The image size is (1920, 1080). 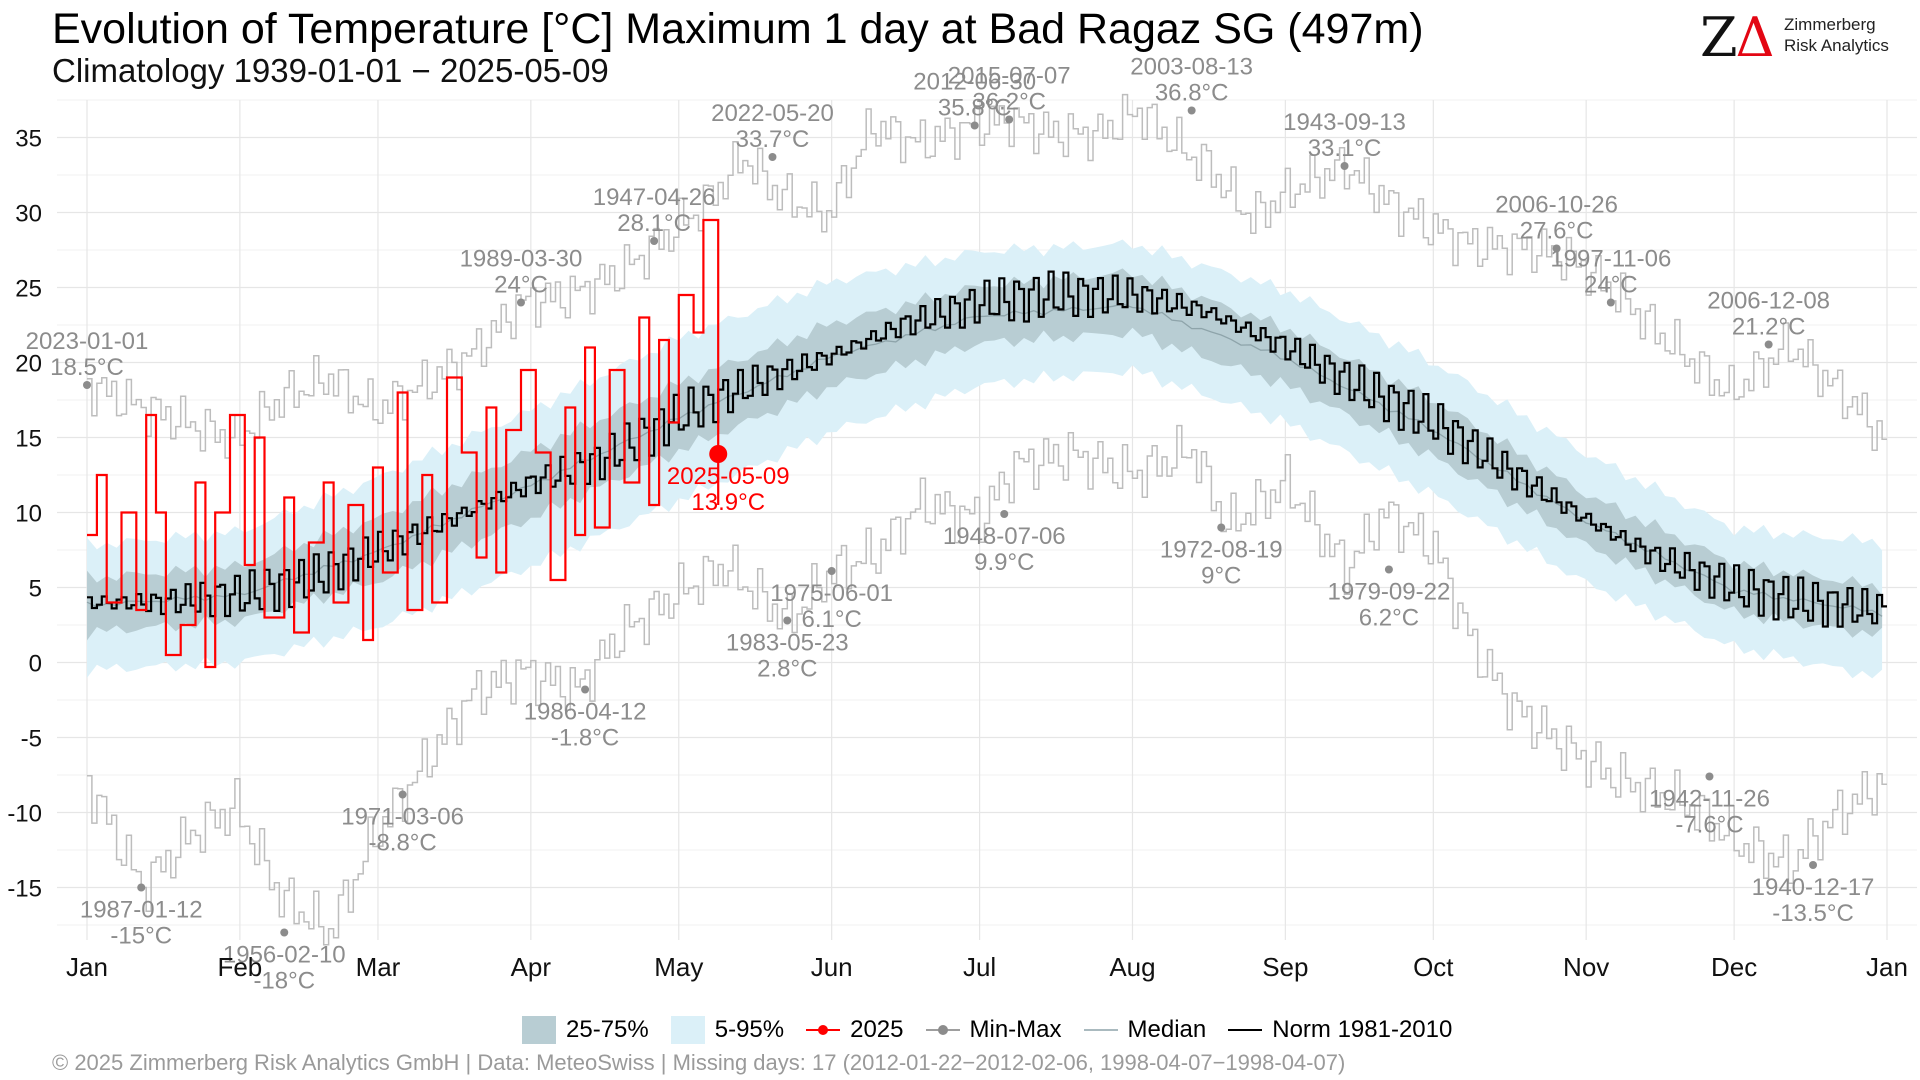 I want to click on record-value-label: -18°C, so click(x=284, y=981).